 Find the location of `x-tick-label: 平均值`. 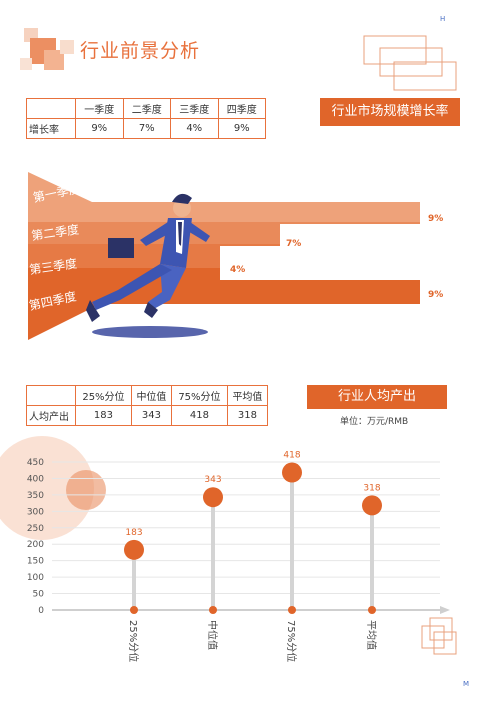

x-tick-label: 平均值 is located at coordinates (371, 635).